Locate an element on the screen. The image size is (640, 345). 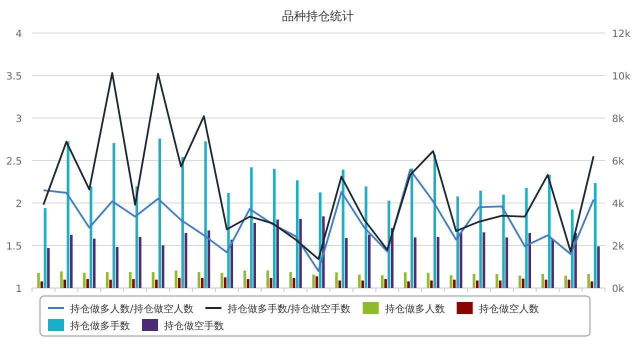
y2-tick-label: 0k is located at coordinates (618, 289).